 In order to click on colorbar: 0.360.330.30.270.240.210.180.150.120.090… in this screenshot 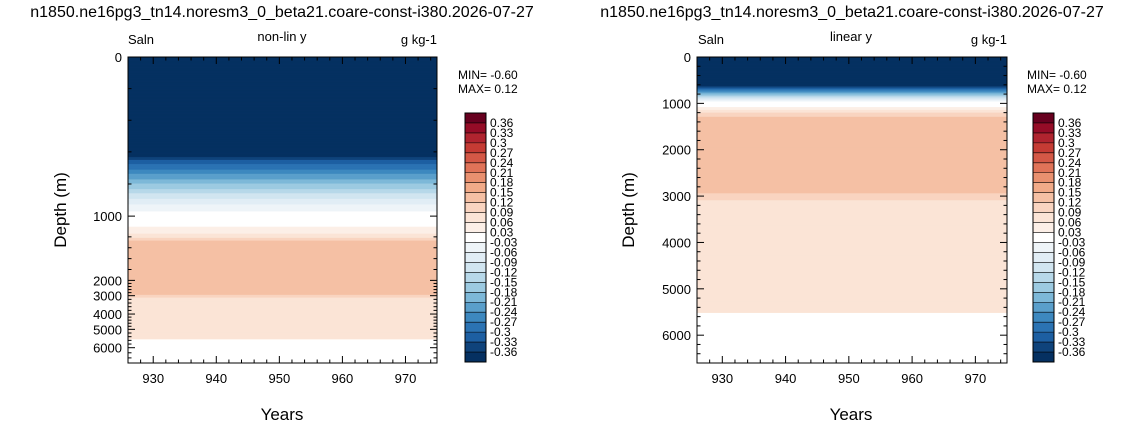, I will do `click(1059, 237)`.